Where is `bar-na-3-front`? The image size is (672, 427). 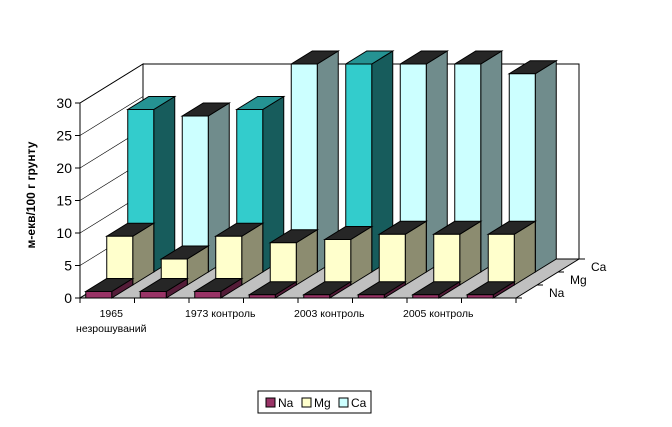
bar-na-3-front is located at coordinates (262, 296).